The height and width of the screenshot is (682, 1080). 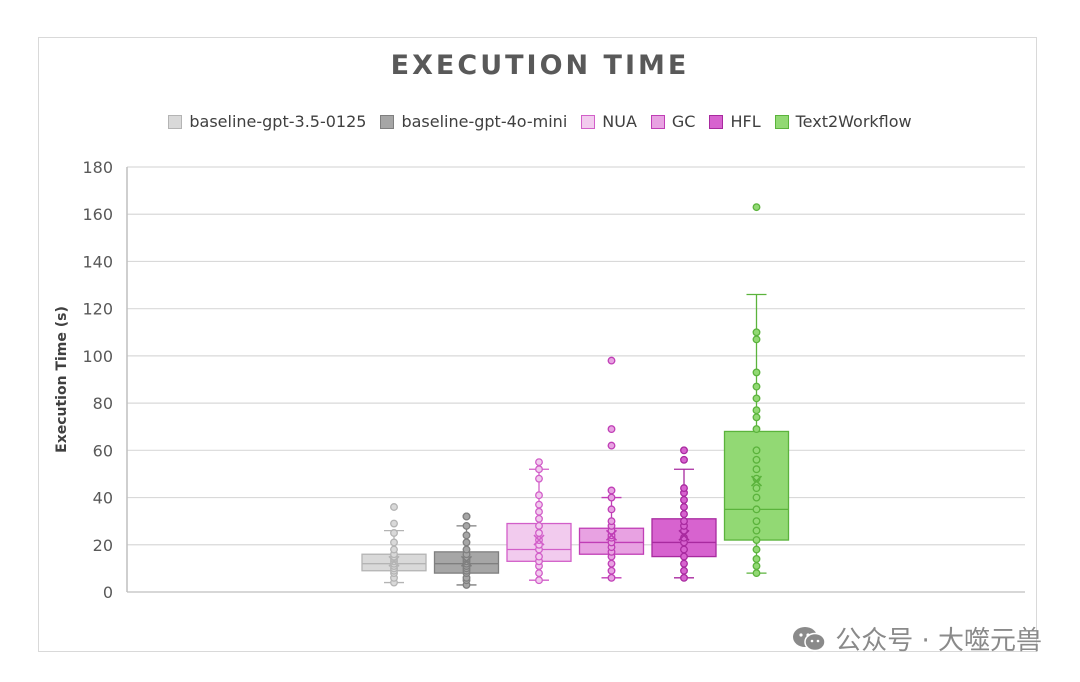 I want to click on chart-title: EXECUTION TIME, so click(x=540, y=65).